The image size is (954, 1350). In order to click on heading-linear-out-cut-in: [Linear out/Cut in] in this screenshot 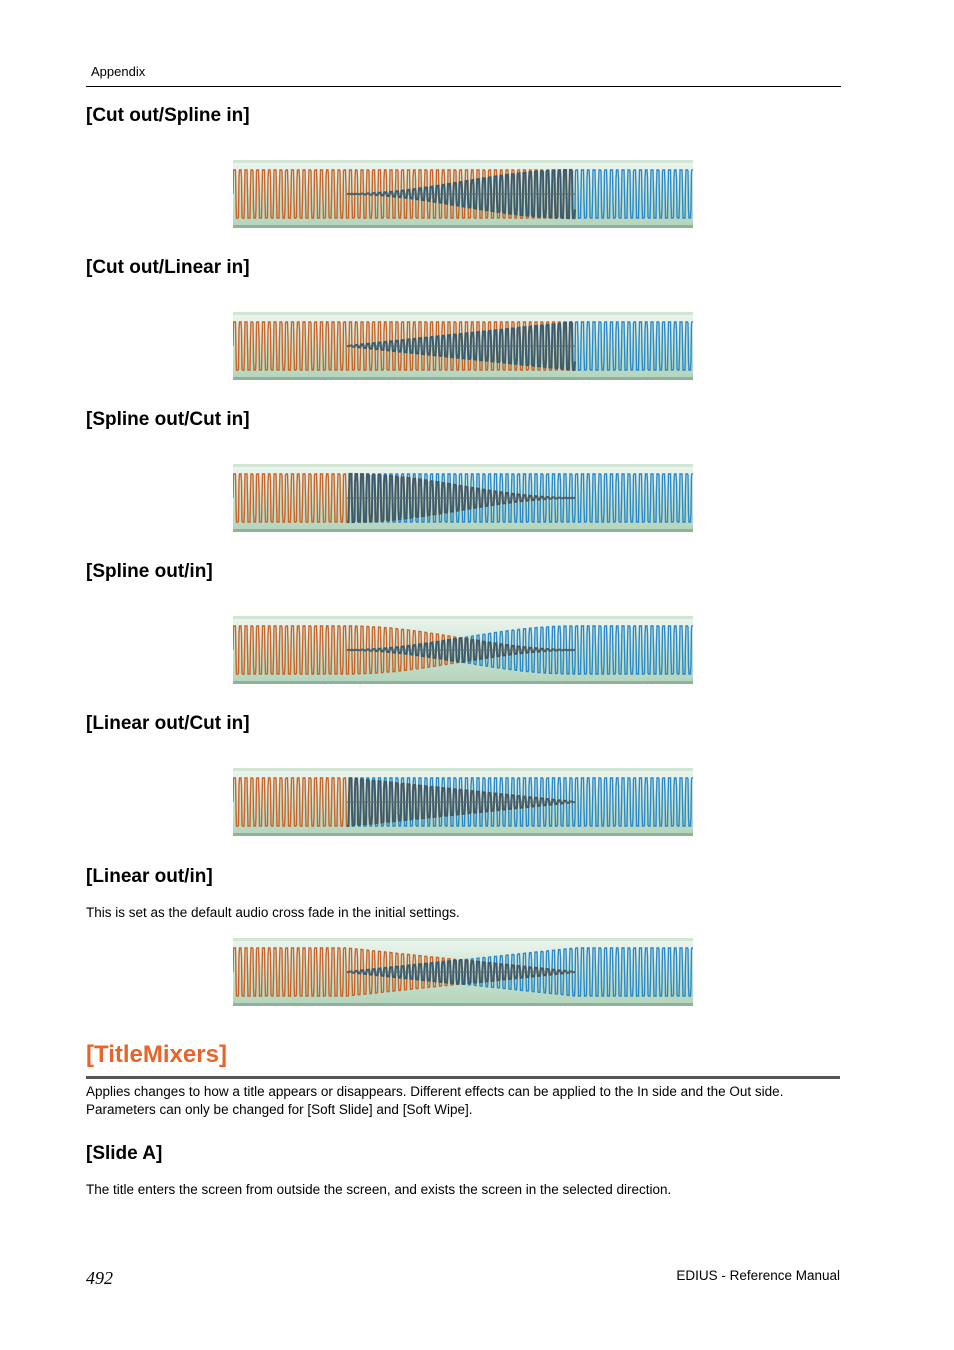, I will do `click(168, 723)`.